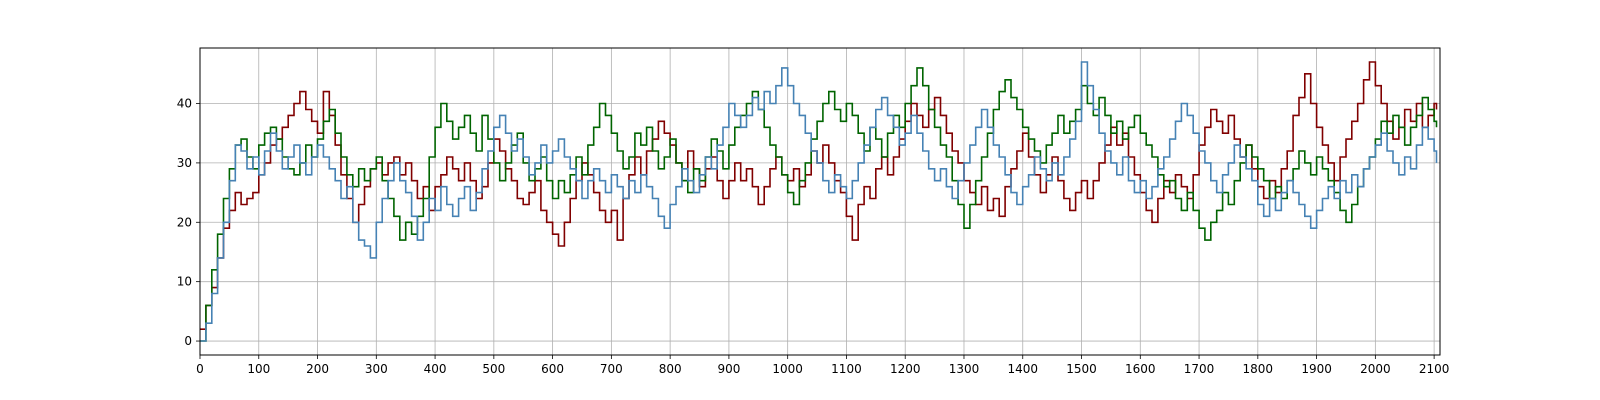 This screenshot has width=1600, height=400. Describe the element at coordinates (611, 369) in the screenshot. I see `x-tick-label: 700` at that location.